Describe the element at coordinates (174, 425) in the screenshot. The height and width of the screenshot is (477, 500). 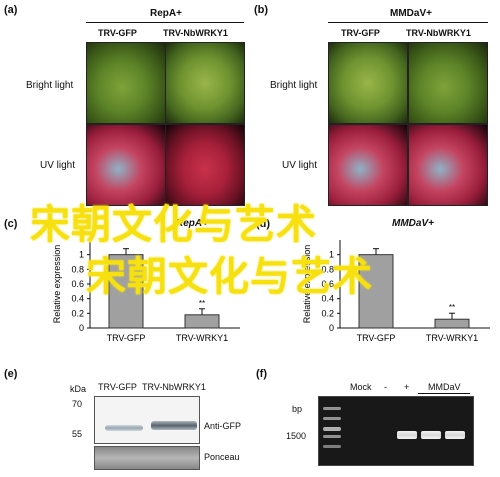
I see `blot-band-wrky` at that location.